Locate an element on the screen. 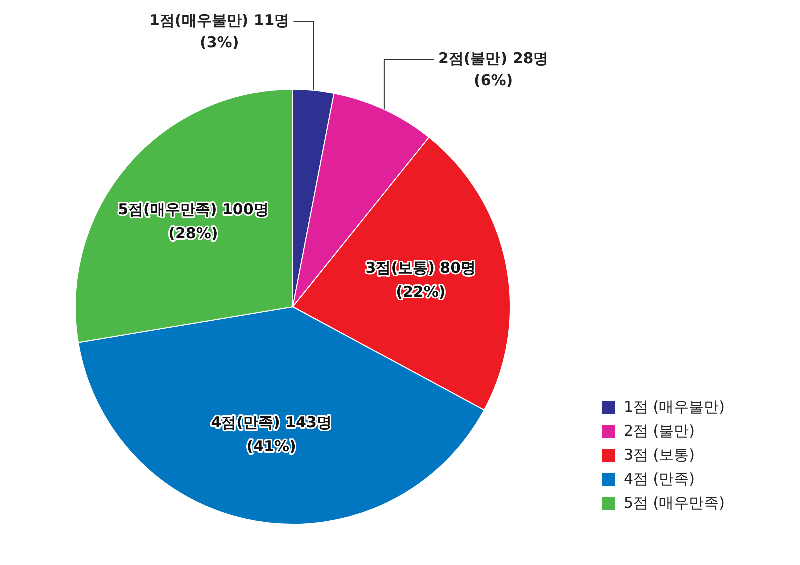  legend-label: 1점 (매우불만) is located at coordinates (674, 407).